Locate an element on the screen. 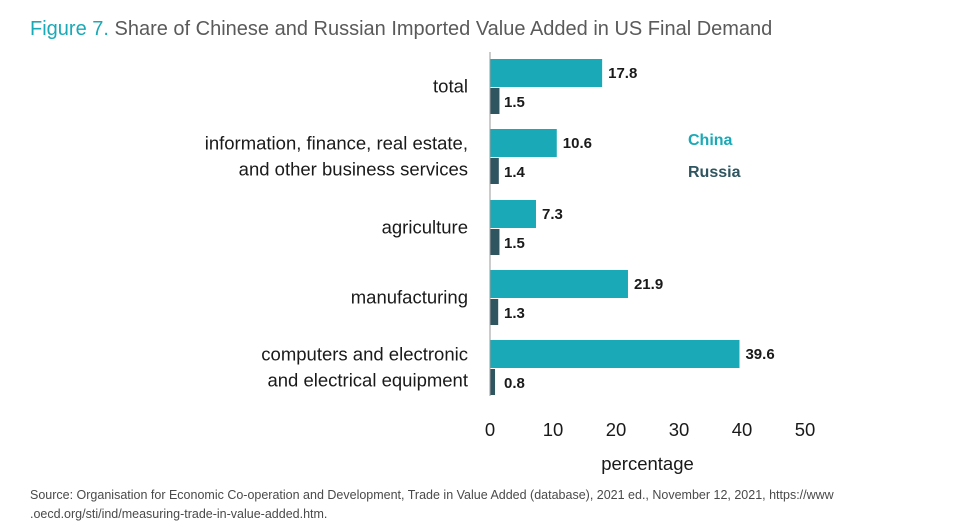  category-label: information, finance, real estate, is located at coordinates (336, 143).